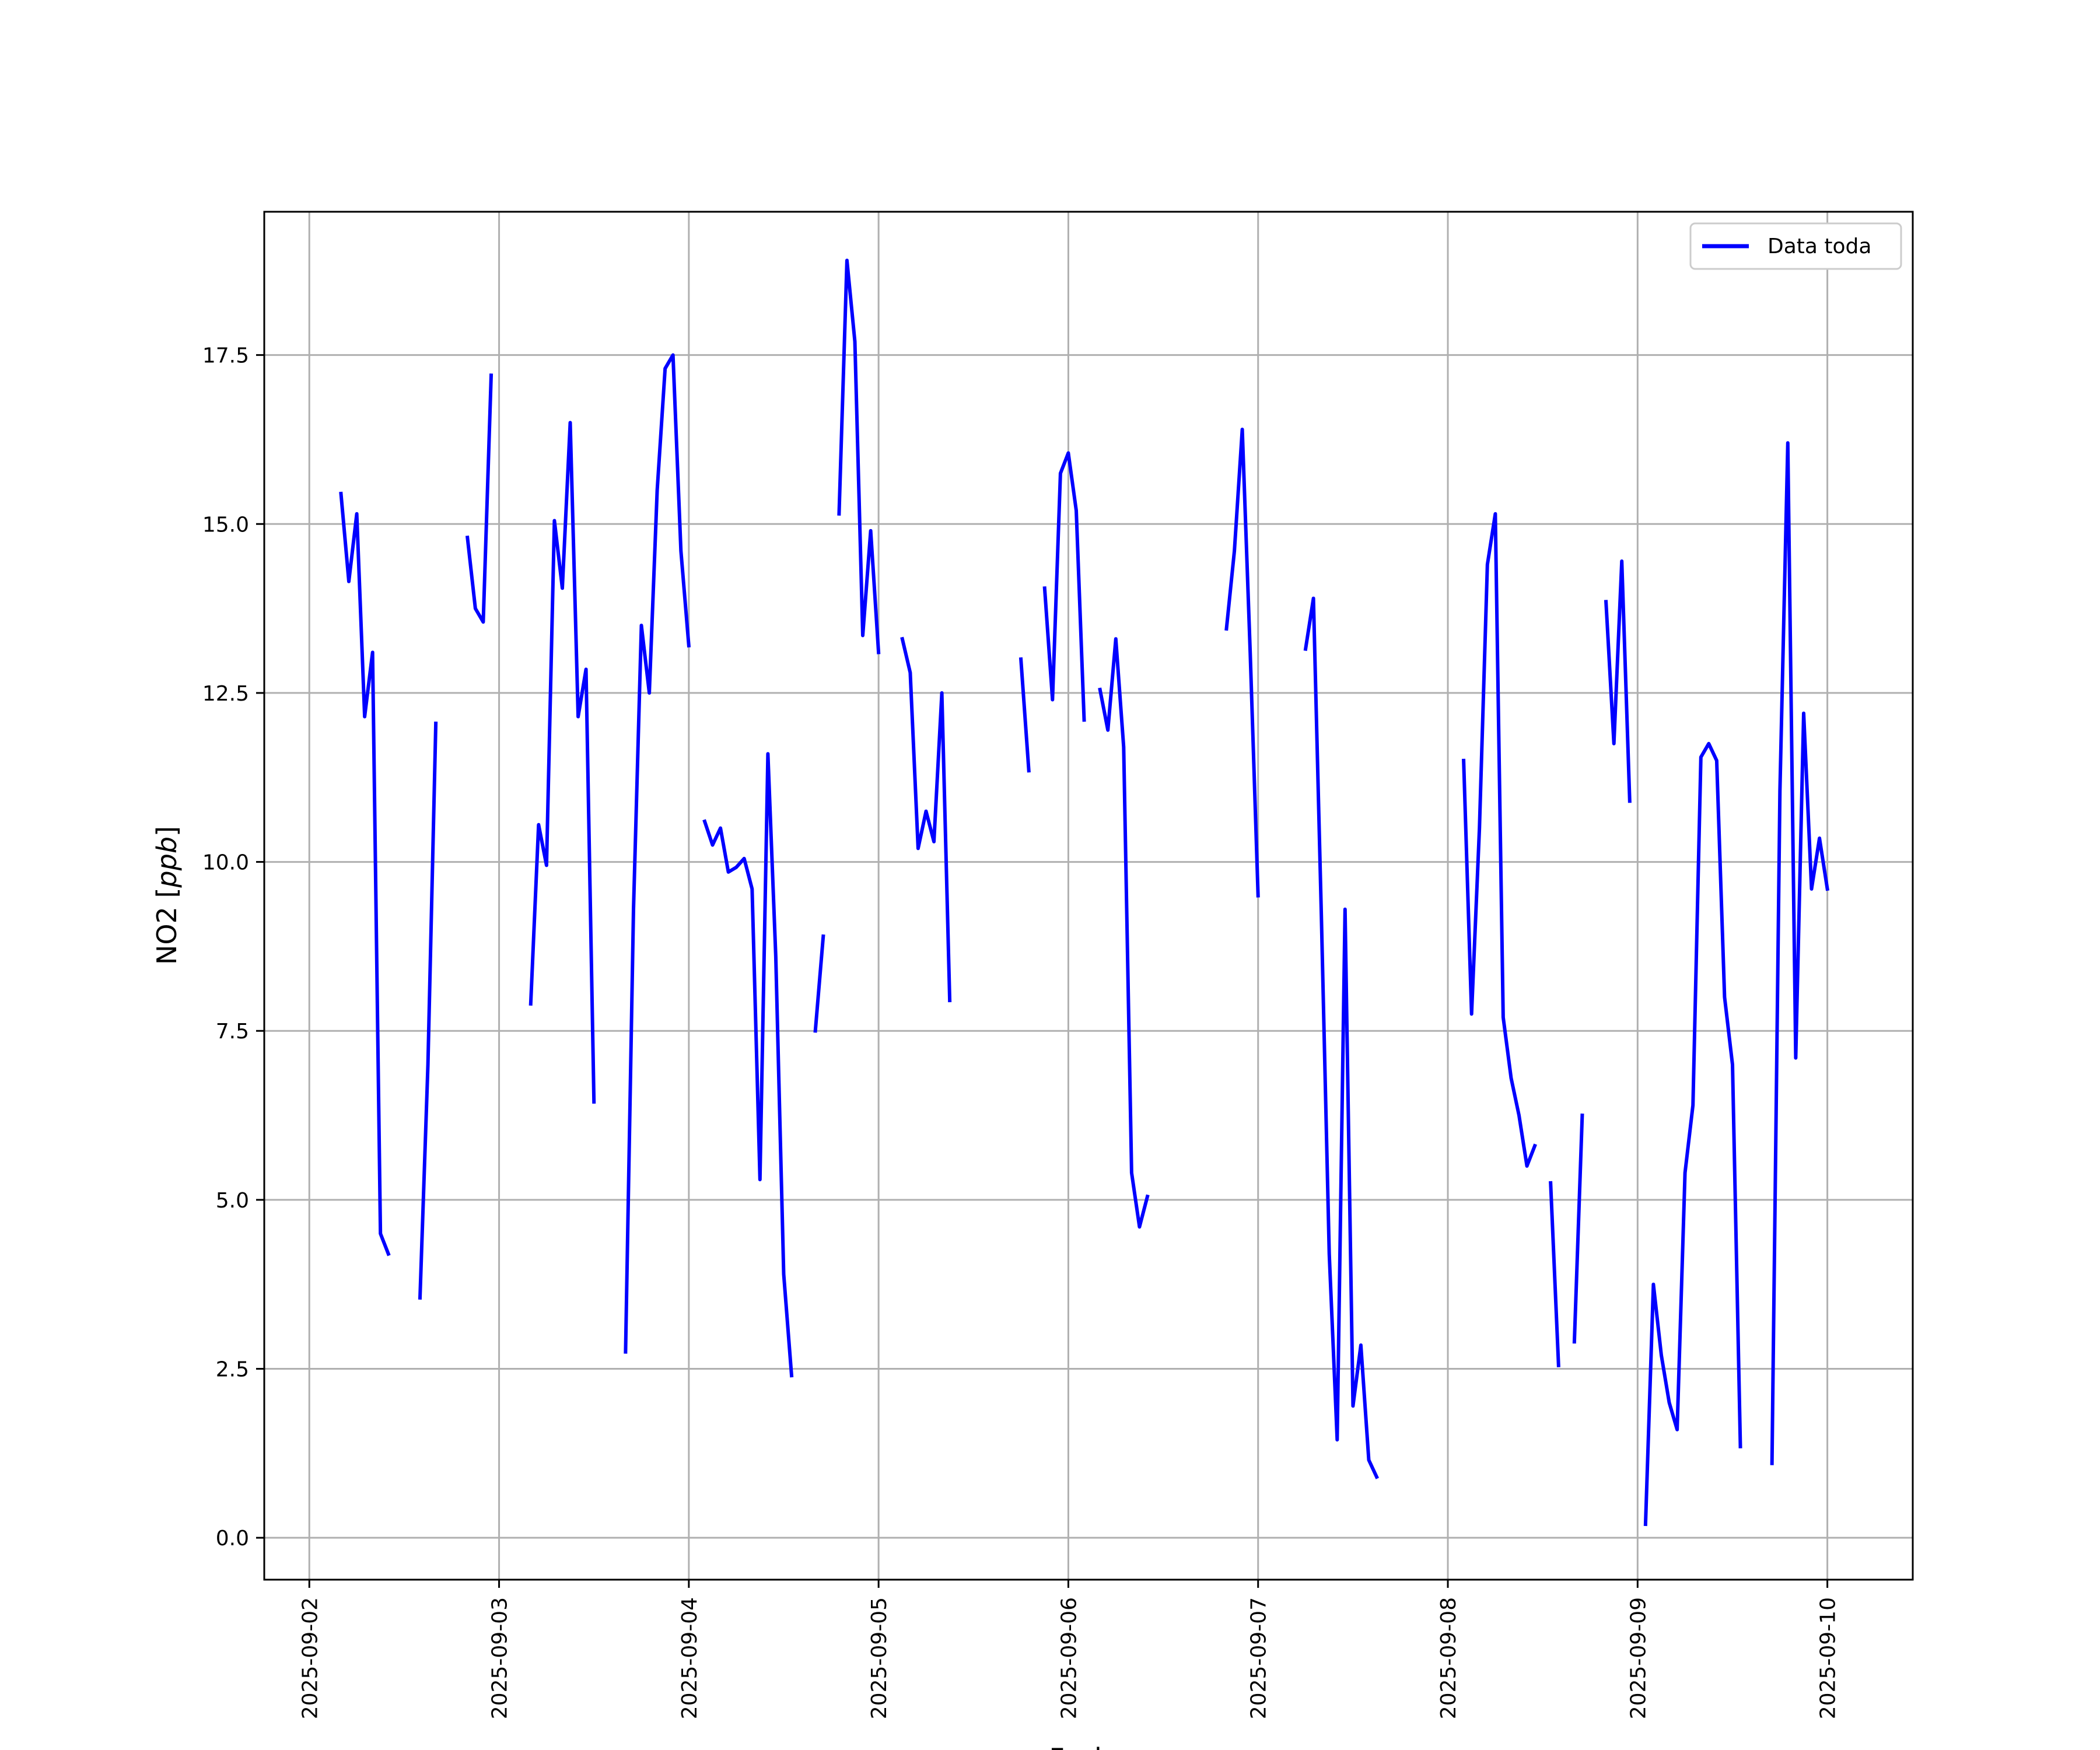  What do you see at coordinates (1259, 1658) in the screenshot?
I see `x-tick-label: 2025-09-07` at bounding box center [1259, 1658].